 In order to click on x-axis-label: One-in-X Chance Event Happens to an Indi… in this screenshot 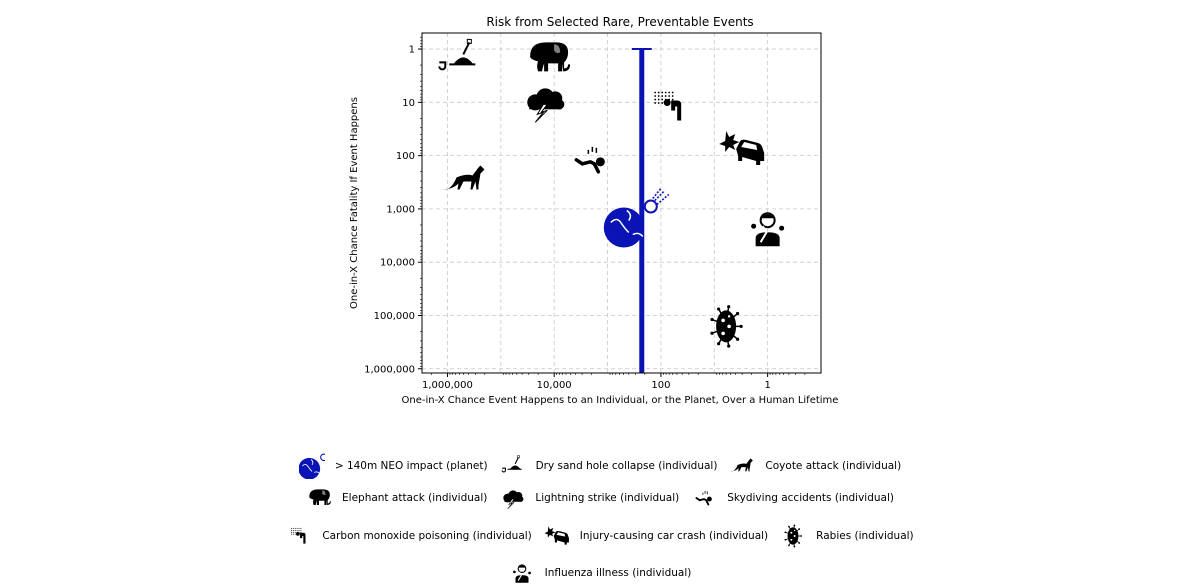, I will do `click(620, 400)`.